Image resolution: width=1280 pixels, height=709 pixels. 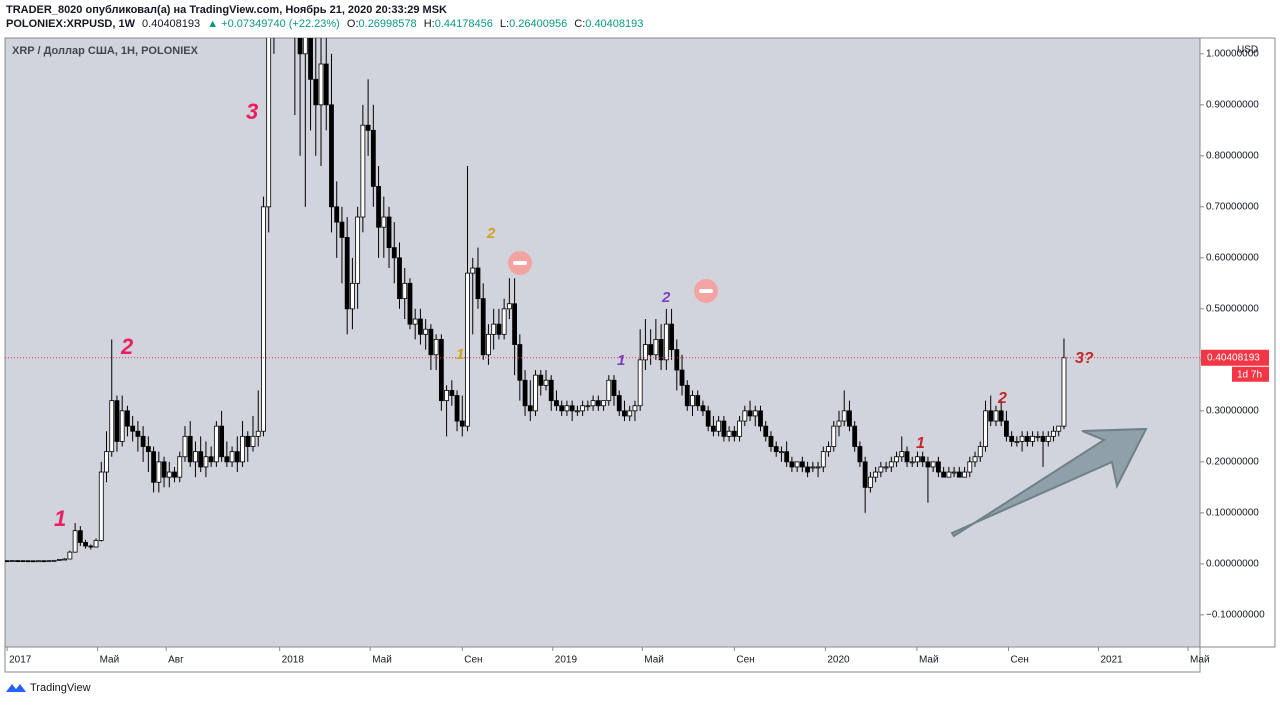 What do you see at coordinates (1049, 482) in the screenshot?
I see `arrow` at bounding box center [1049, 482].